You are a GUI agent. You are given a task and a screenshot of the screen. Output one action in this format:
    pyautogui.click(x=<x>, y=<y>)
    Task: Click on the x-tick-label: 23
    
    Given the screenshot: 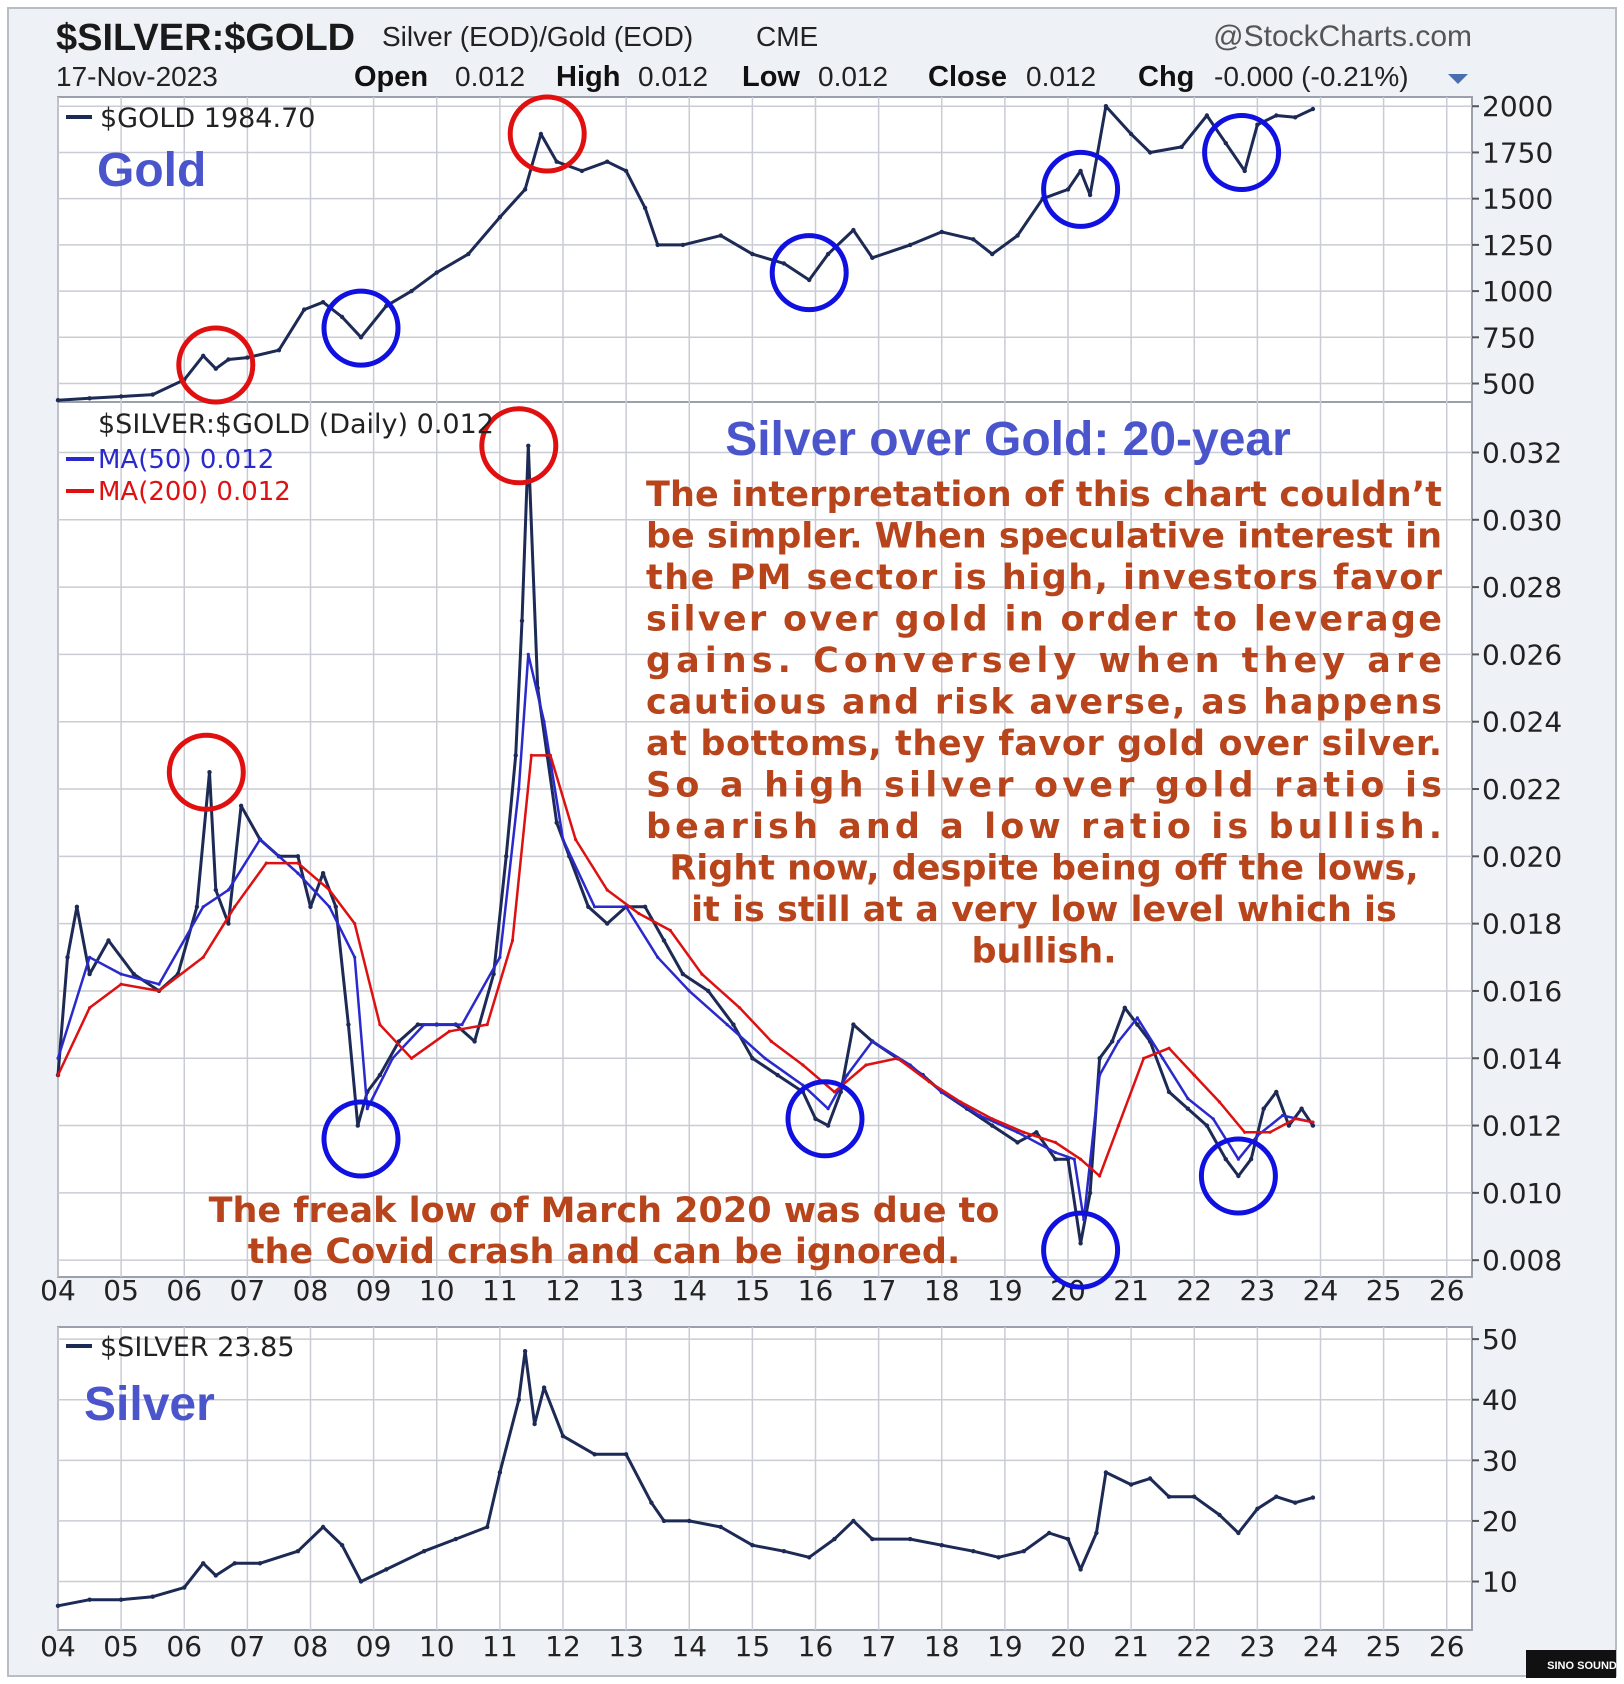 What is the action you would take?
    pyautogui.click(x=1258, y=1646)
    